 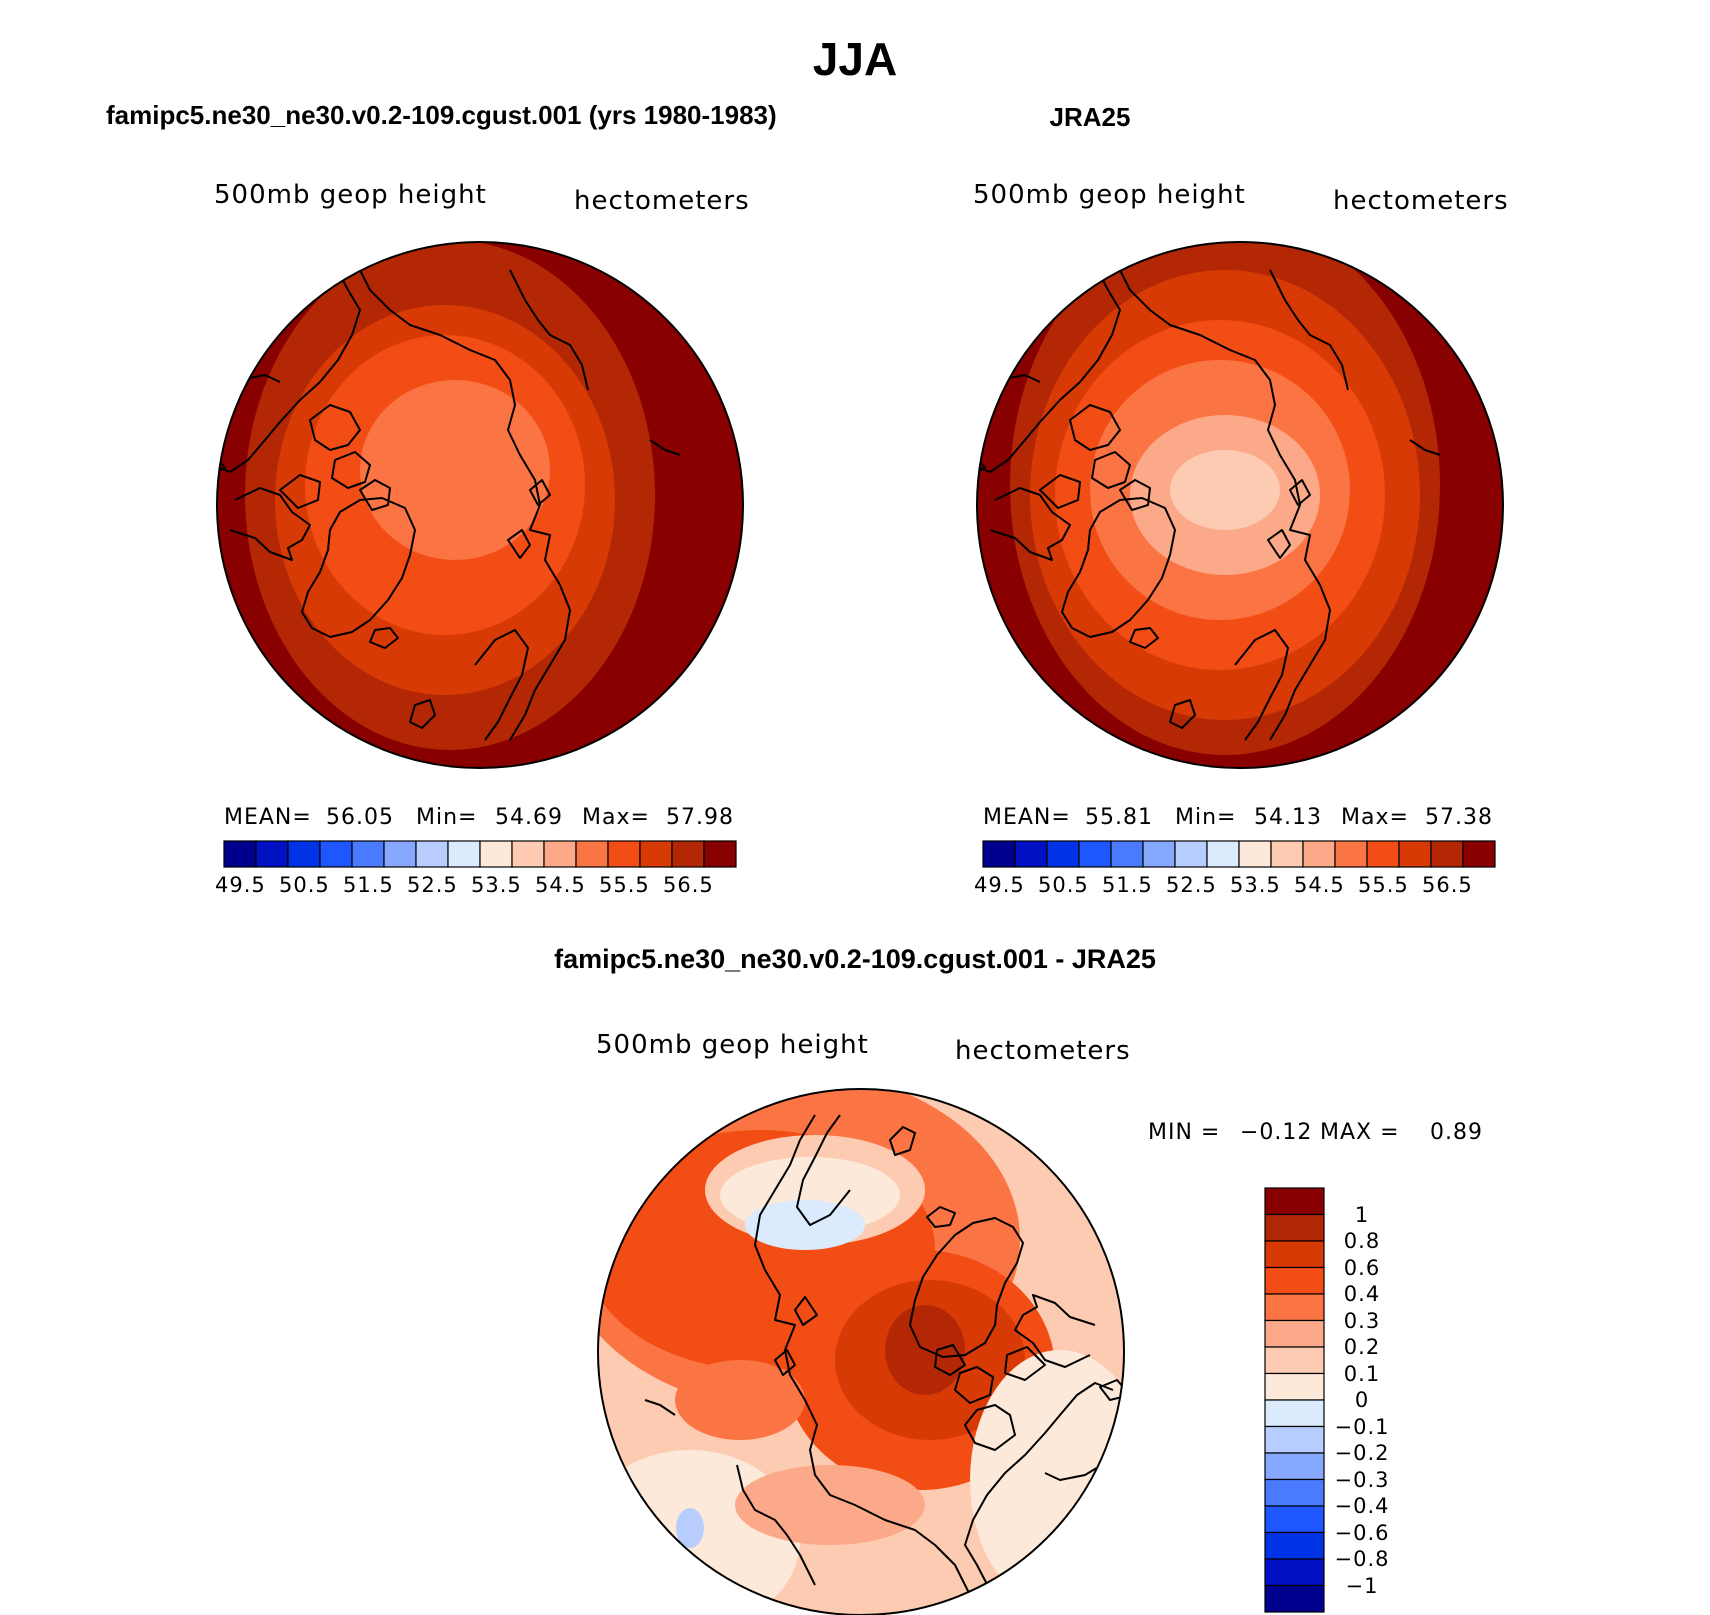 I want to click on difference-colorbar, so click(x=1294, y=1400).